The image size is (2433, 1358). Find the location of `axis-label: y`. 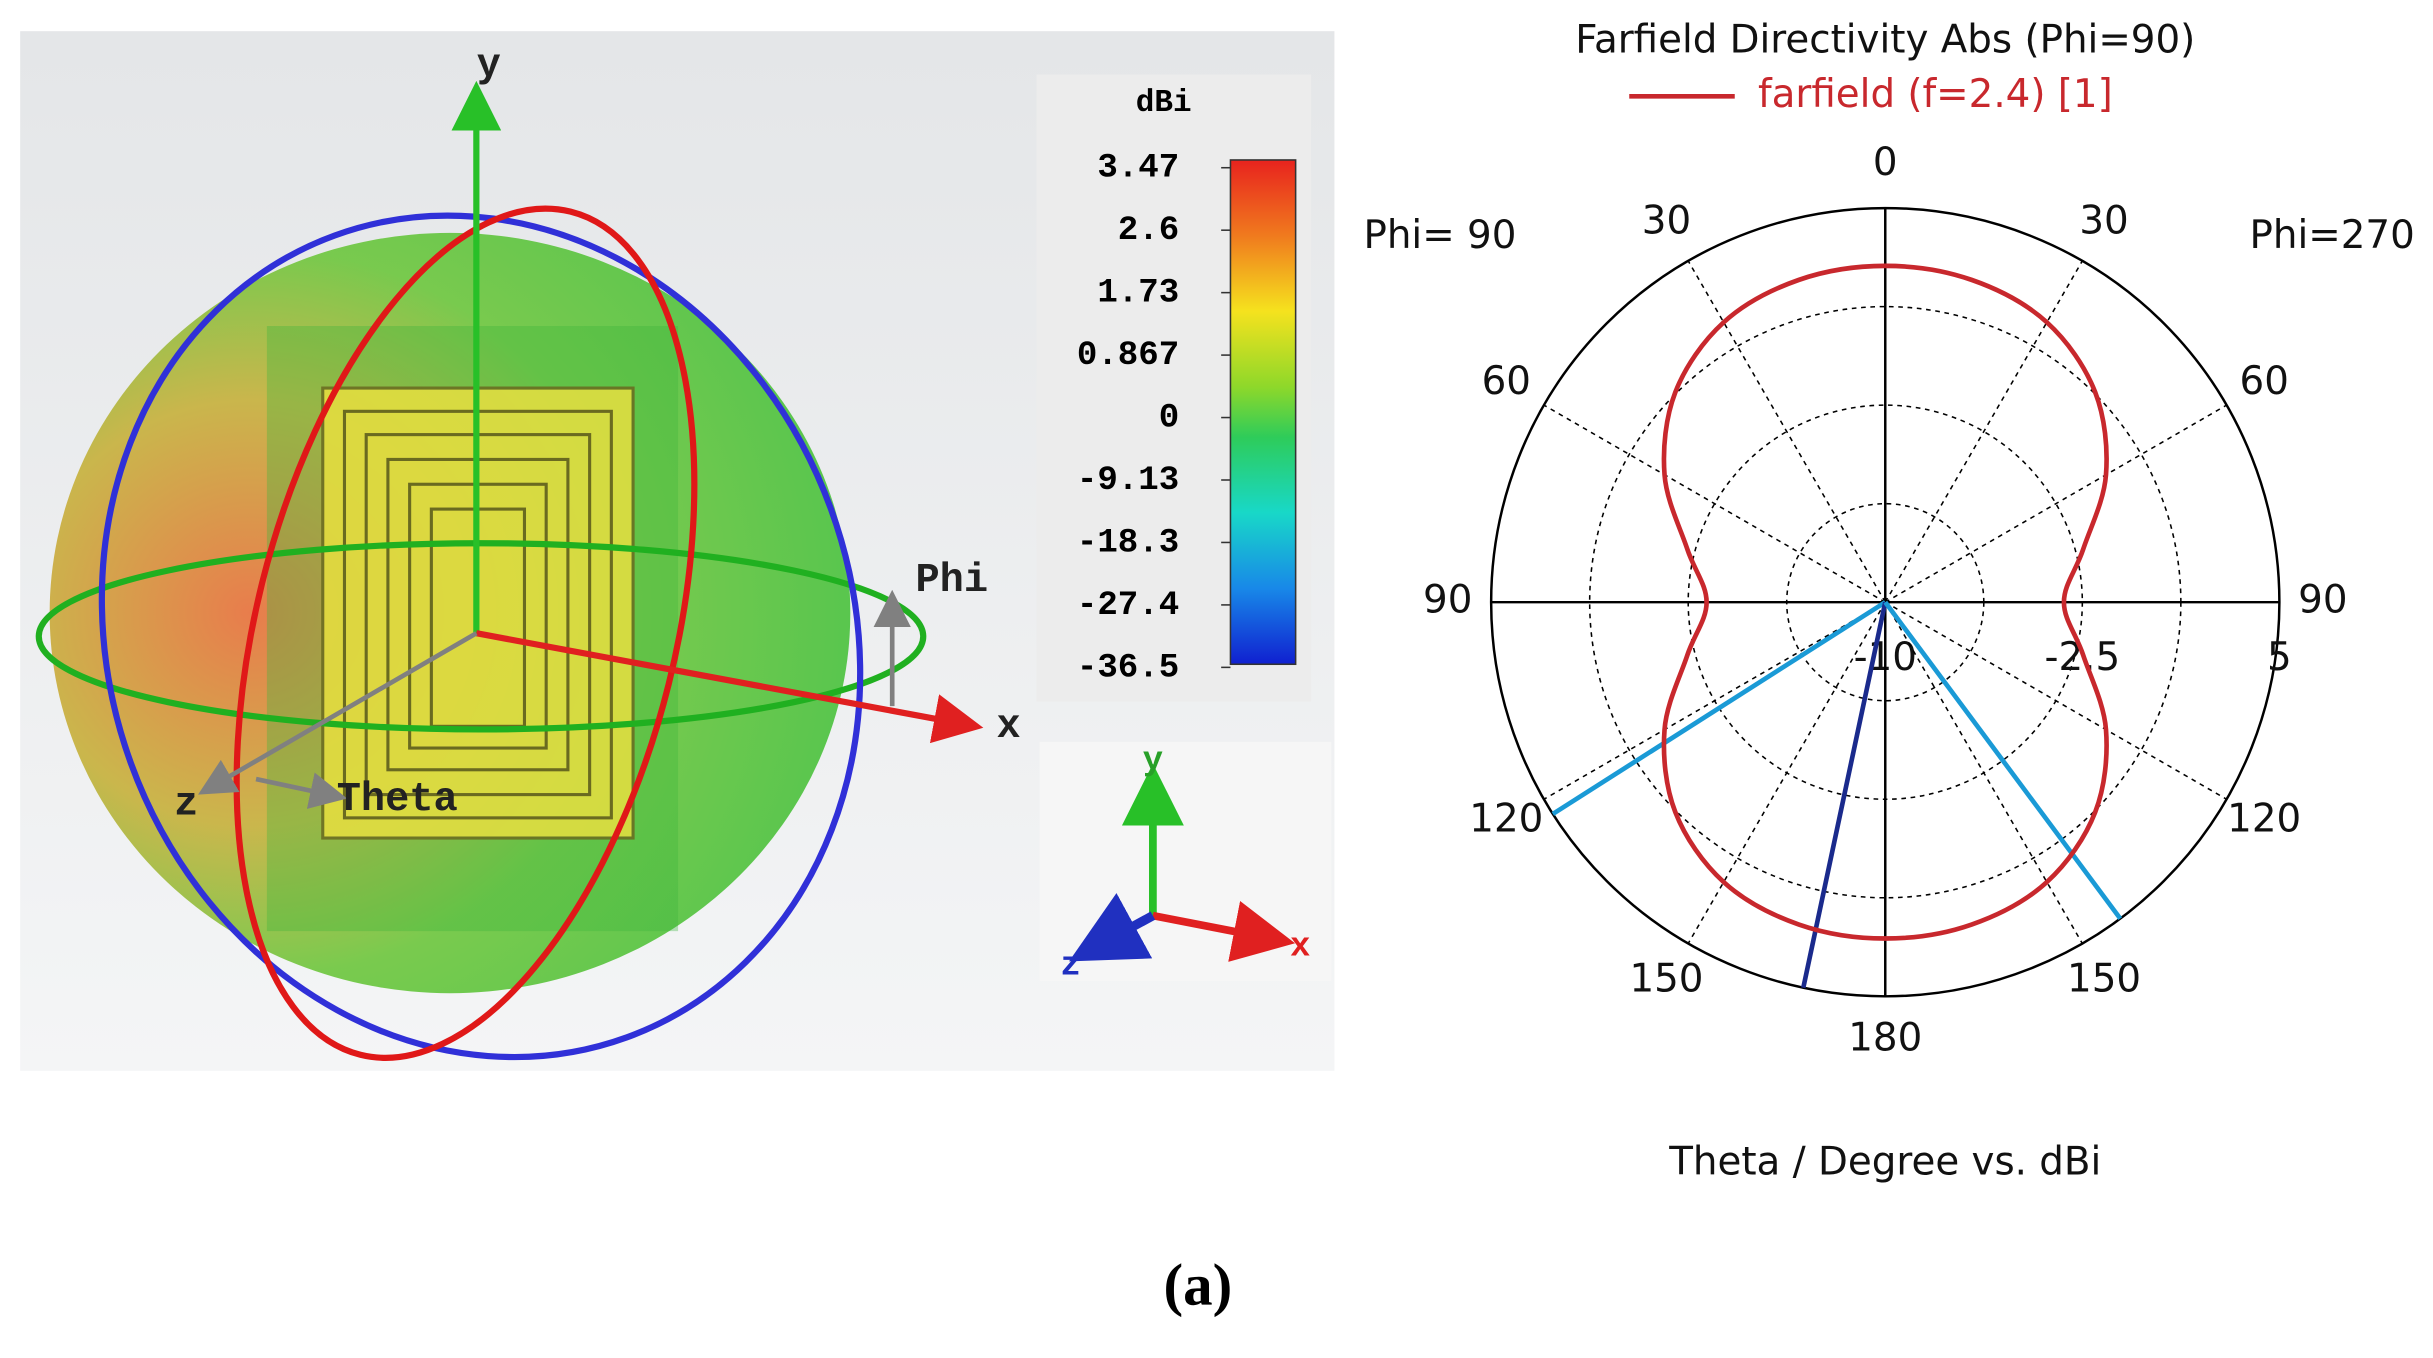

axis-label: y is located at coordinates (489, 66).